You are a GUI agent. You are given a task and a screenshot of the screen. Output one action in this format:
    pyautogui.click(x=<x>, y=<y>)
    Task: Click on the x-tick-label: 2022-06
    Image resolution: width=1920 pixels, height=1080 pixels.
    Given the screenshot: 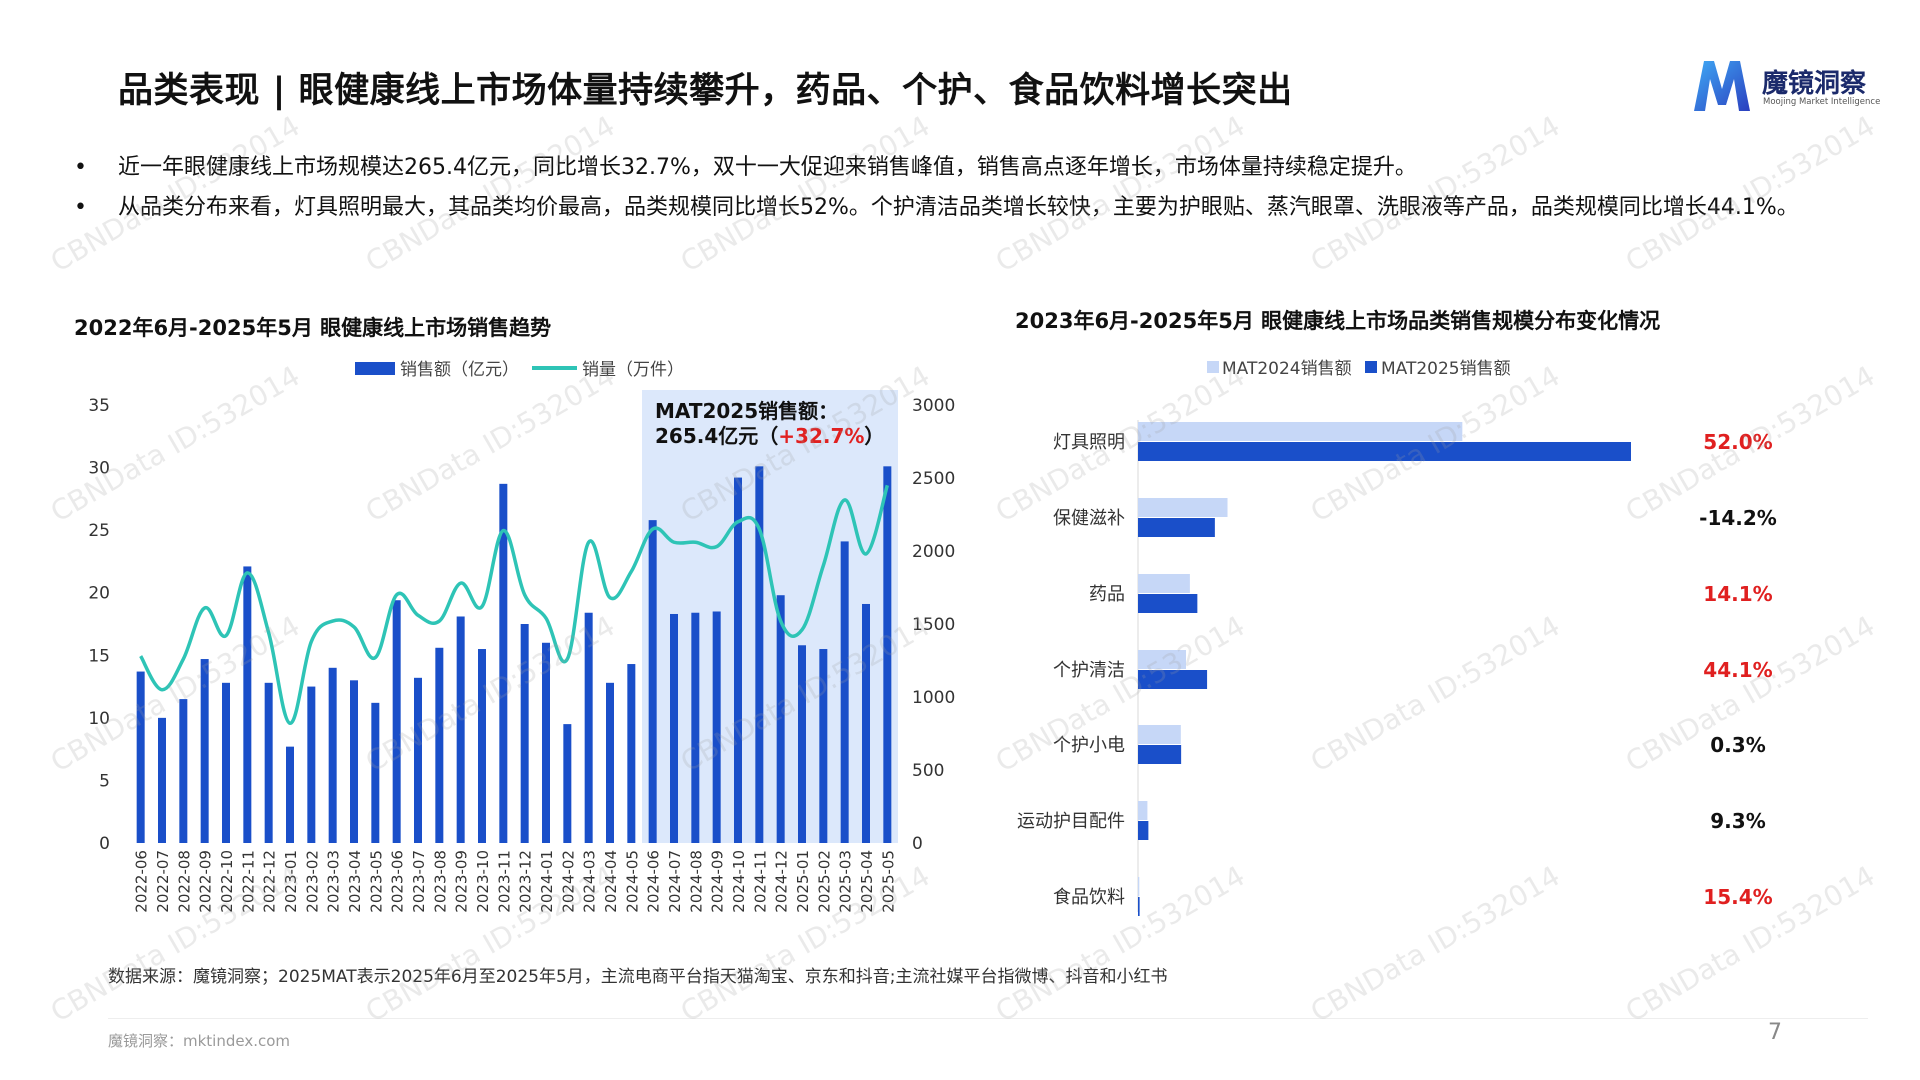 What is the action you would take?
    pyautogui.click(x=142, y=881)
    